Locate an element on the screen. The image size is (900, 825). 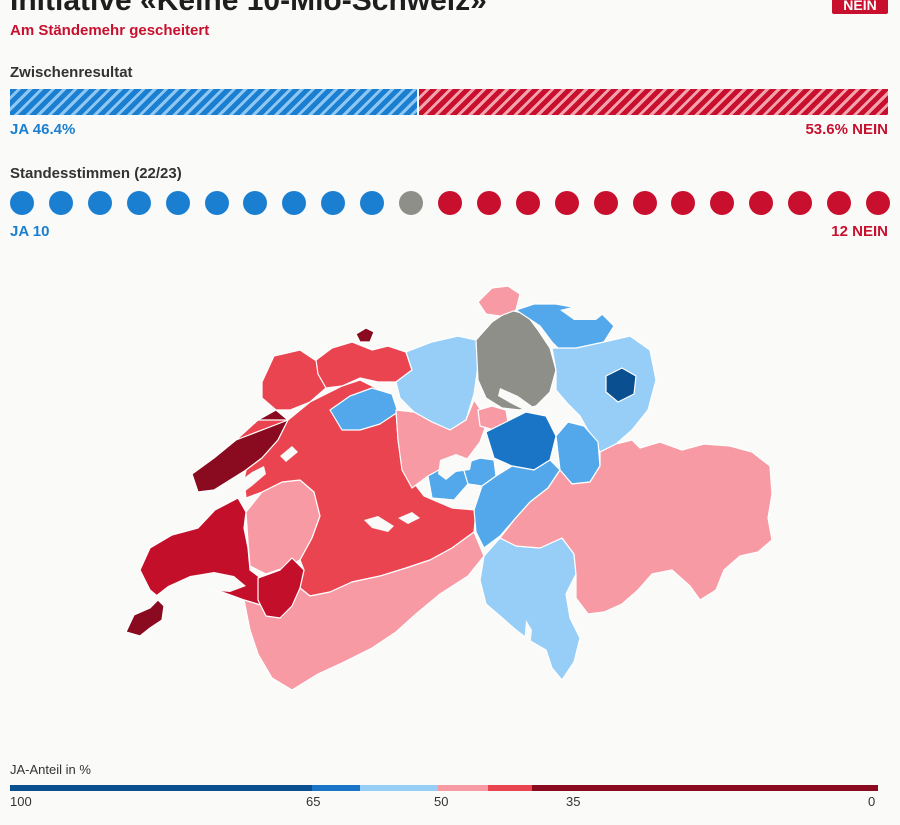
legend-tick-35: 35 is located at coordinates (573, 801).